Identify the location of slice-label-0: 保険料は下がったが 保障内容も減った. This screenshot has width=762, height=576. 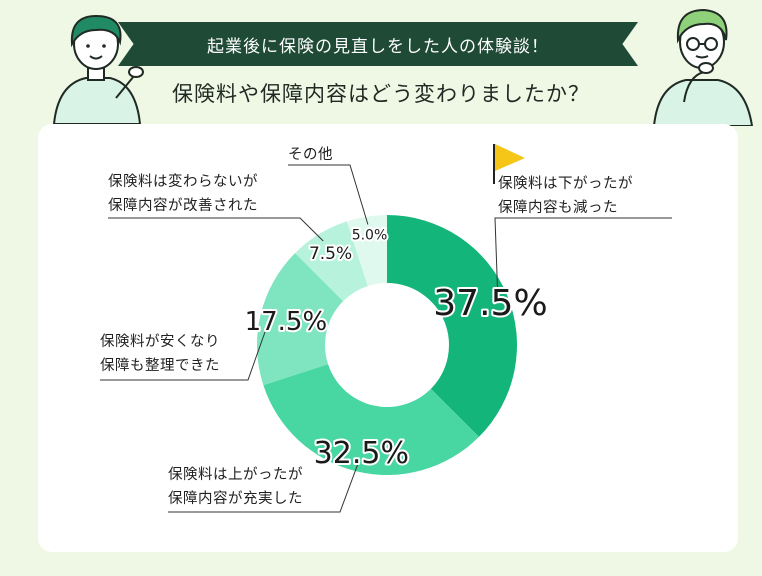
(565, 196).